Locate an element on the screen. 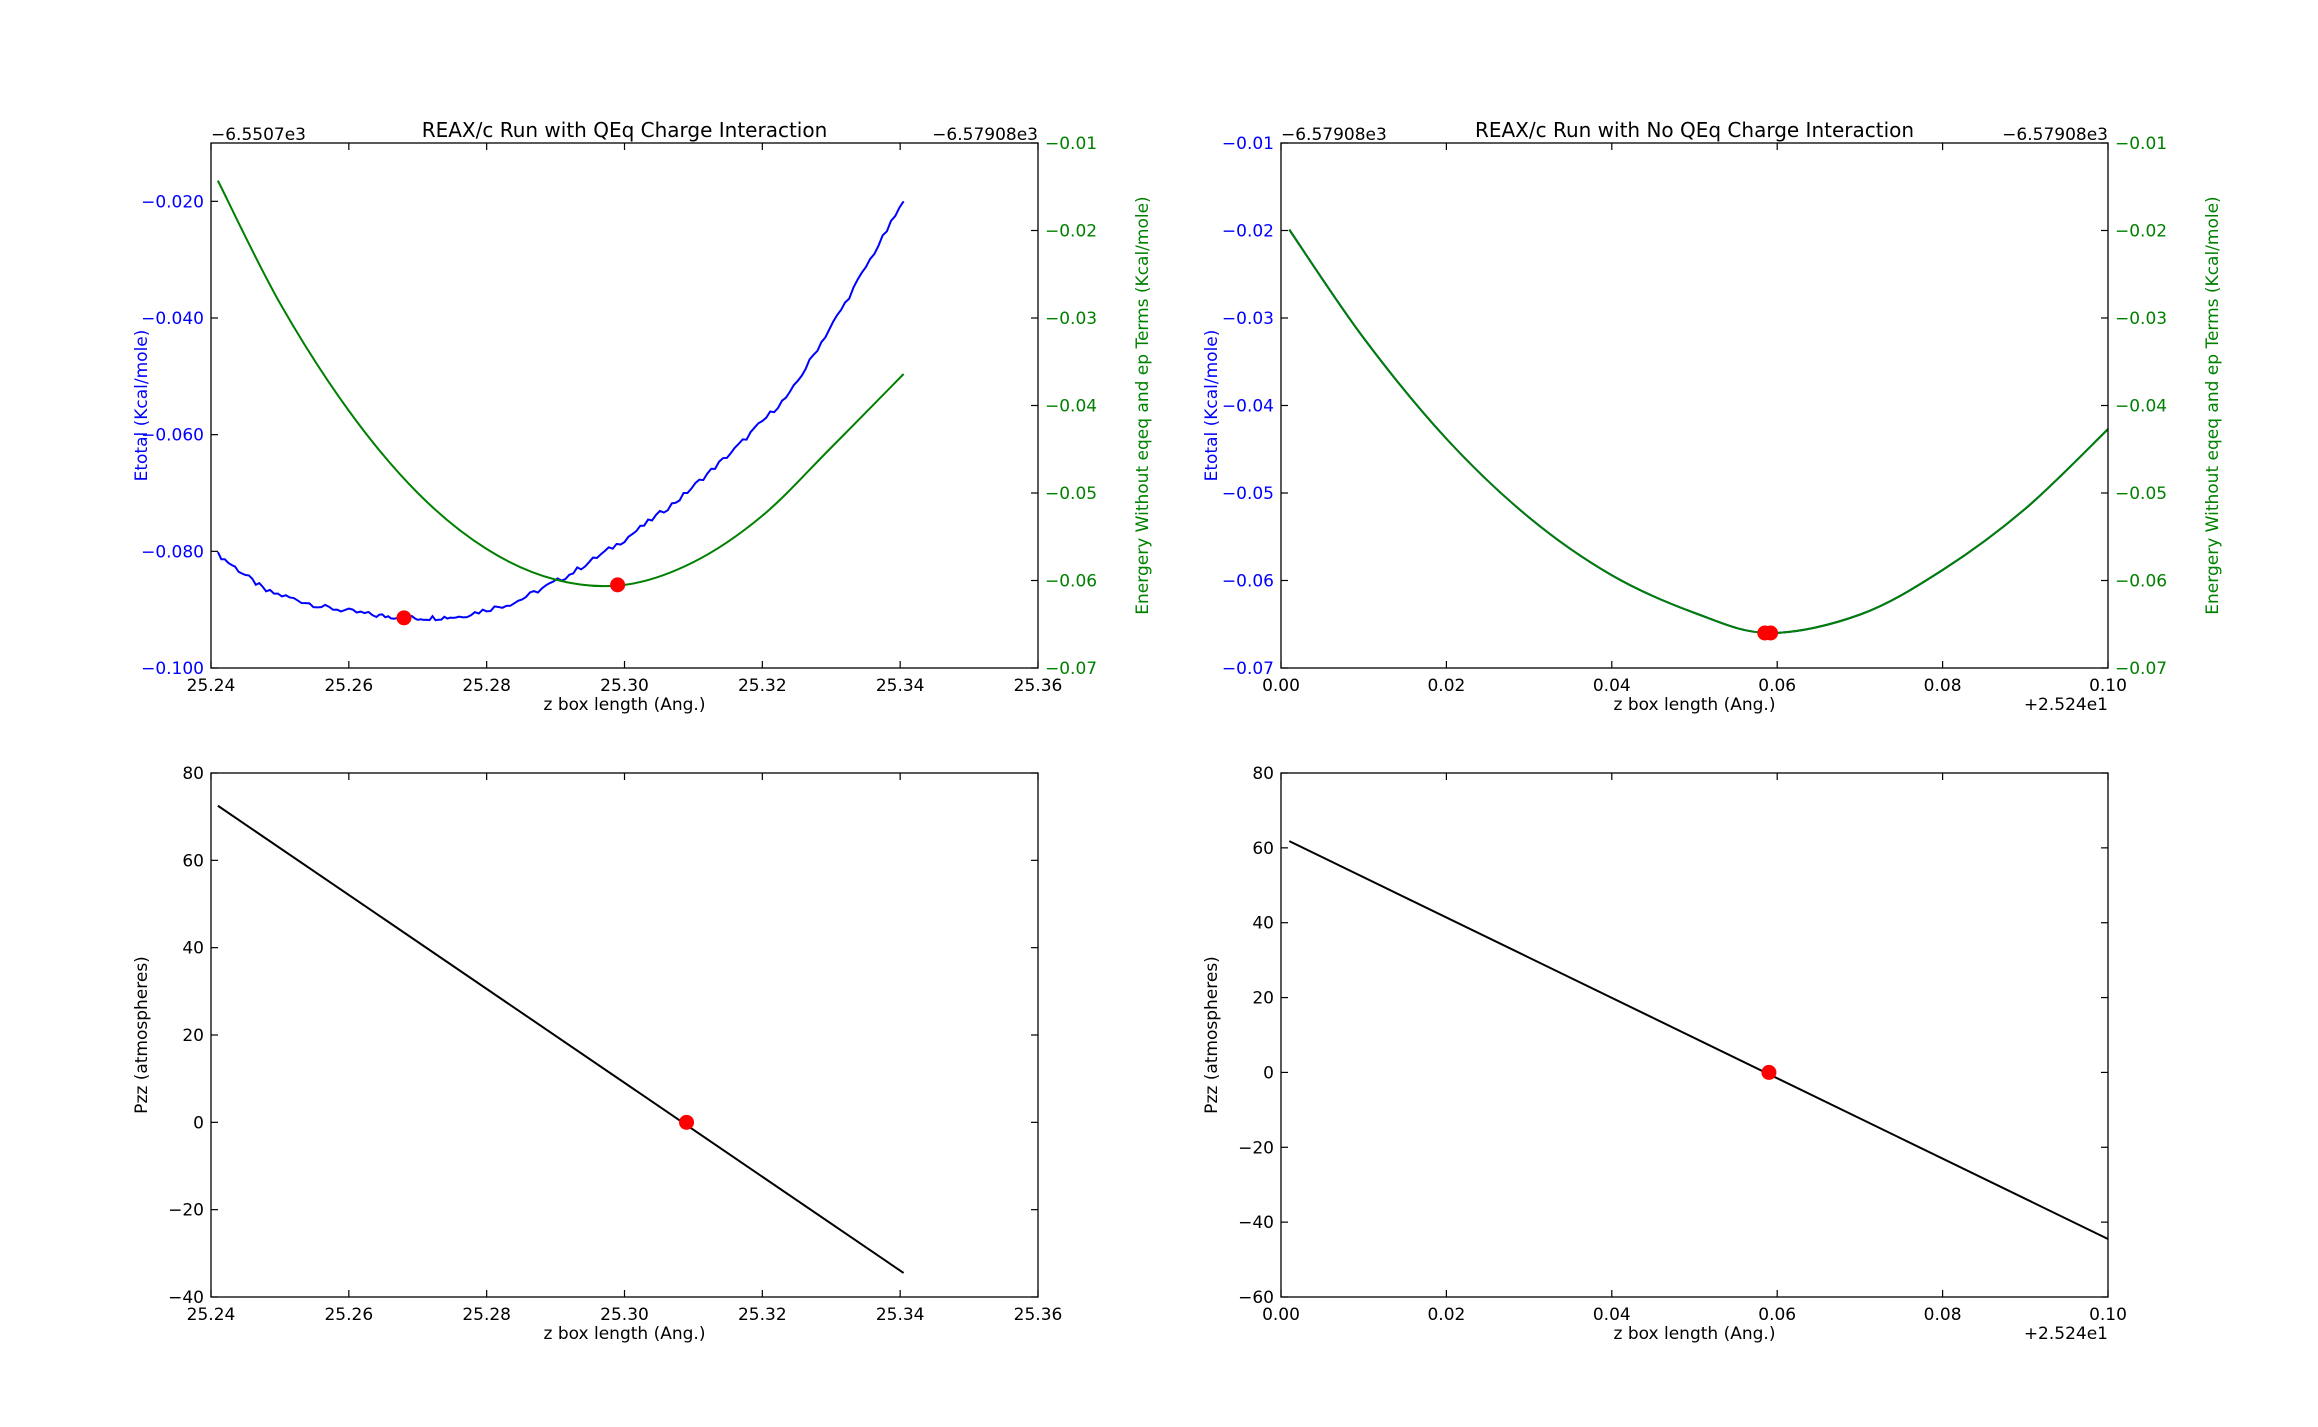 The width and height of the screenshot is (2318, 1427). y-tick-label-left: −0.100 is located at coordinates (172, 669).